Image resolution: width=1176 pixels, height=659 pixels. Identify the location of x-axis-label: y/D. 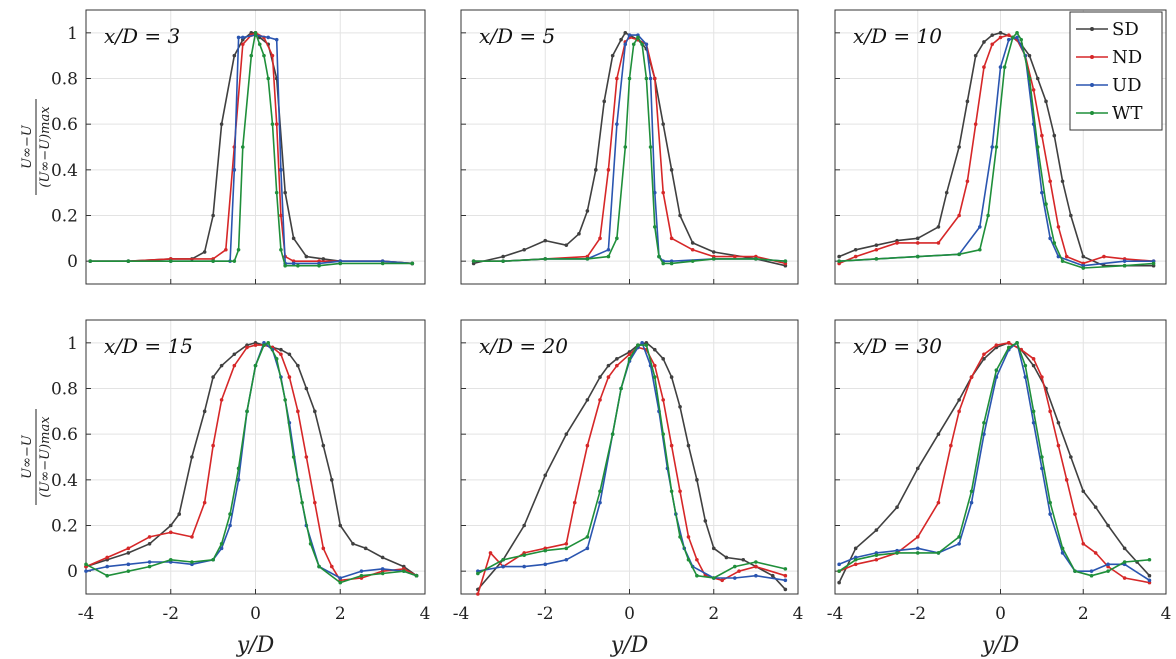
(1000, 645).